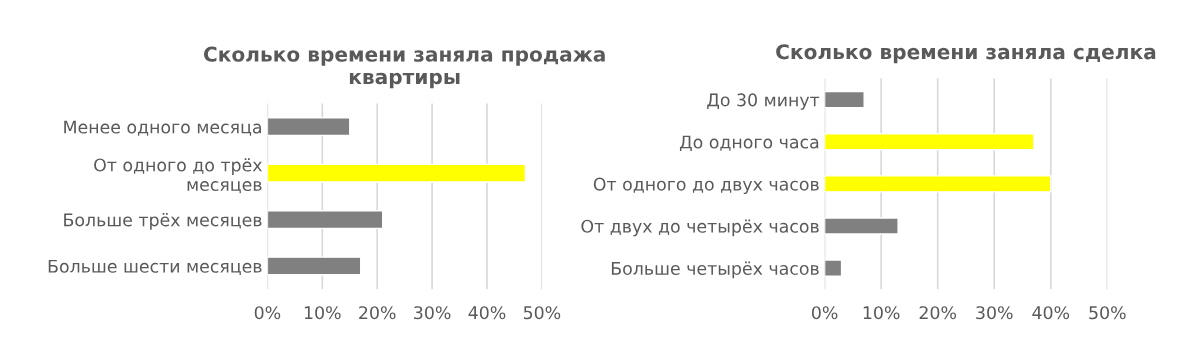 The height and width of the screenshot is (357, 1178). I want to click on y-tick-label: Менее одного месяца, so click(162, 128).